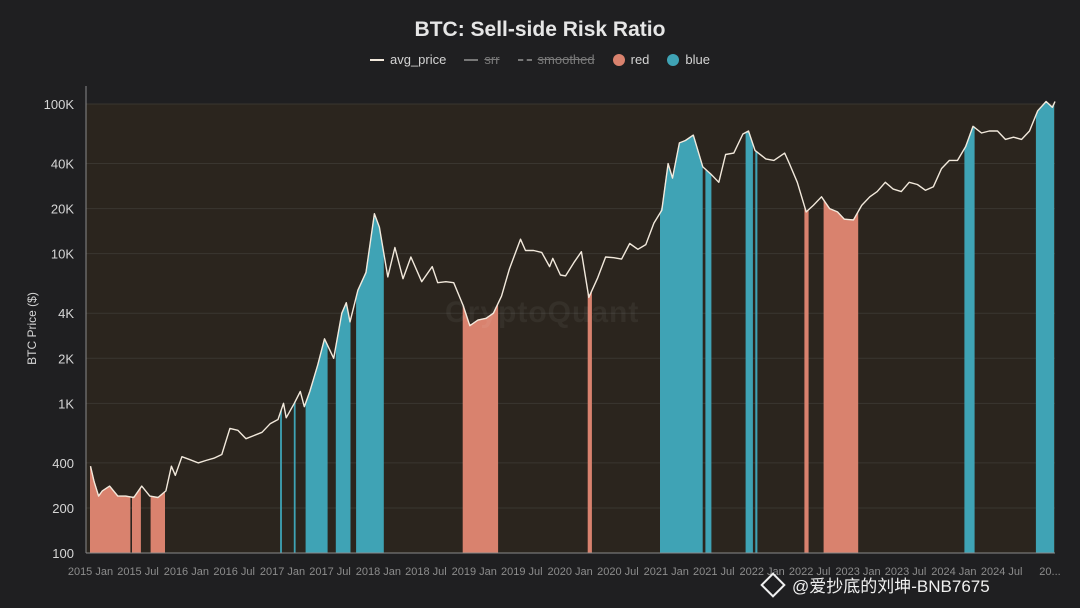  I want to click on x-tick-label: 2019 Jul, so click(522, 572).